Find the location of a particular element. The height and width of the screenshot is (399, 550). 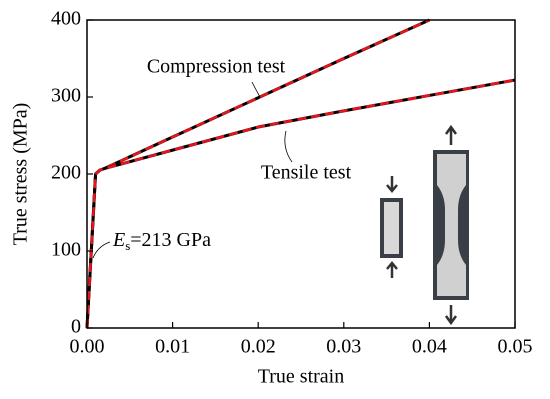

x-tick-label: 0.02 is located at coordinates (258, 347).